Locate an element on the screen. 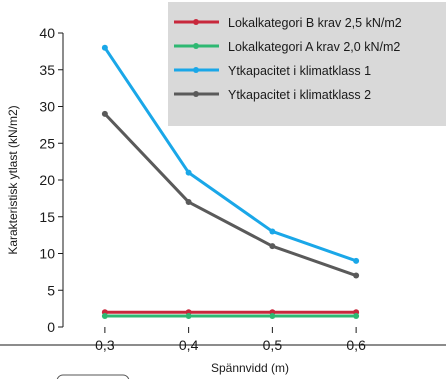 The height and width of the screenshot is (379, 446). legend-item: Ytkapacitet i klimatklass 1 is located at coordinates (272, 71).